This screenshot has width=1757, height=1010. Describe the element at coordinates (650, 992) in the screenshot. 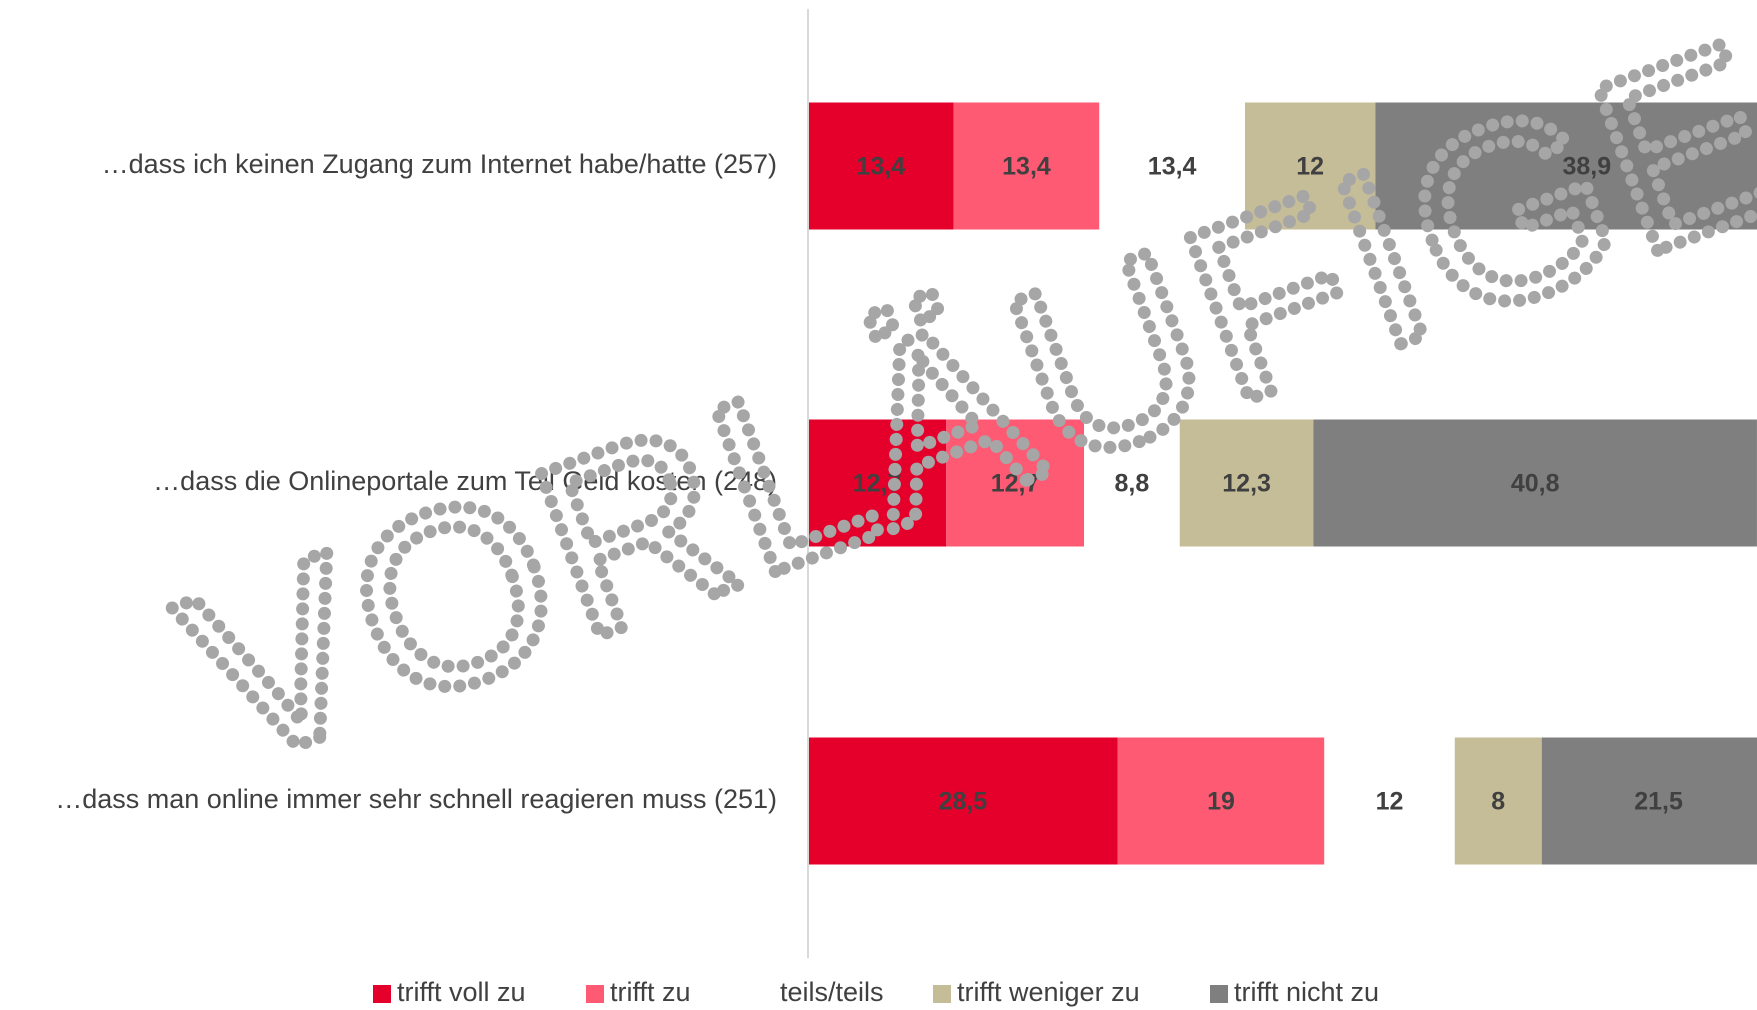

I see `legend-label: trifft zu` at that location.